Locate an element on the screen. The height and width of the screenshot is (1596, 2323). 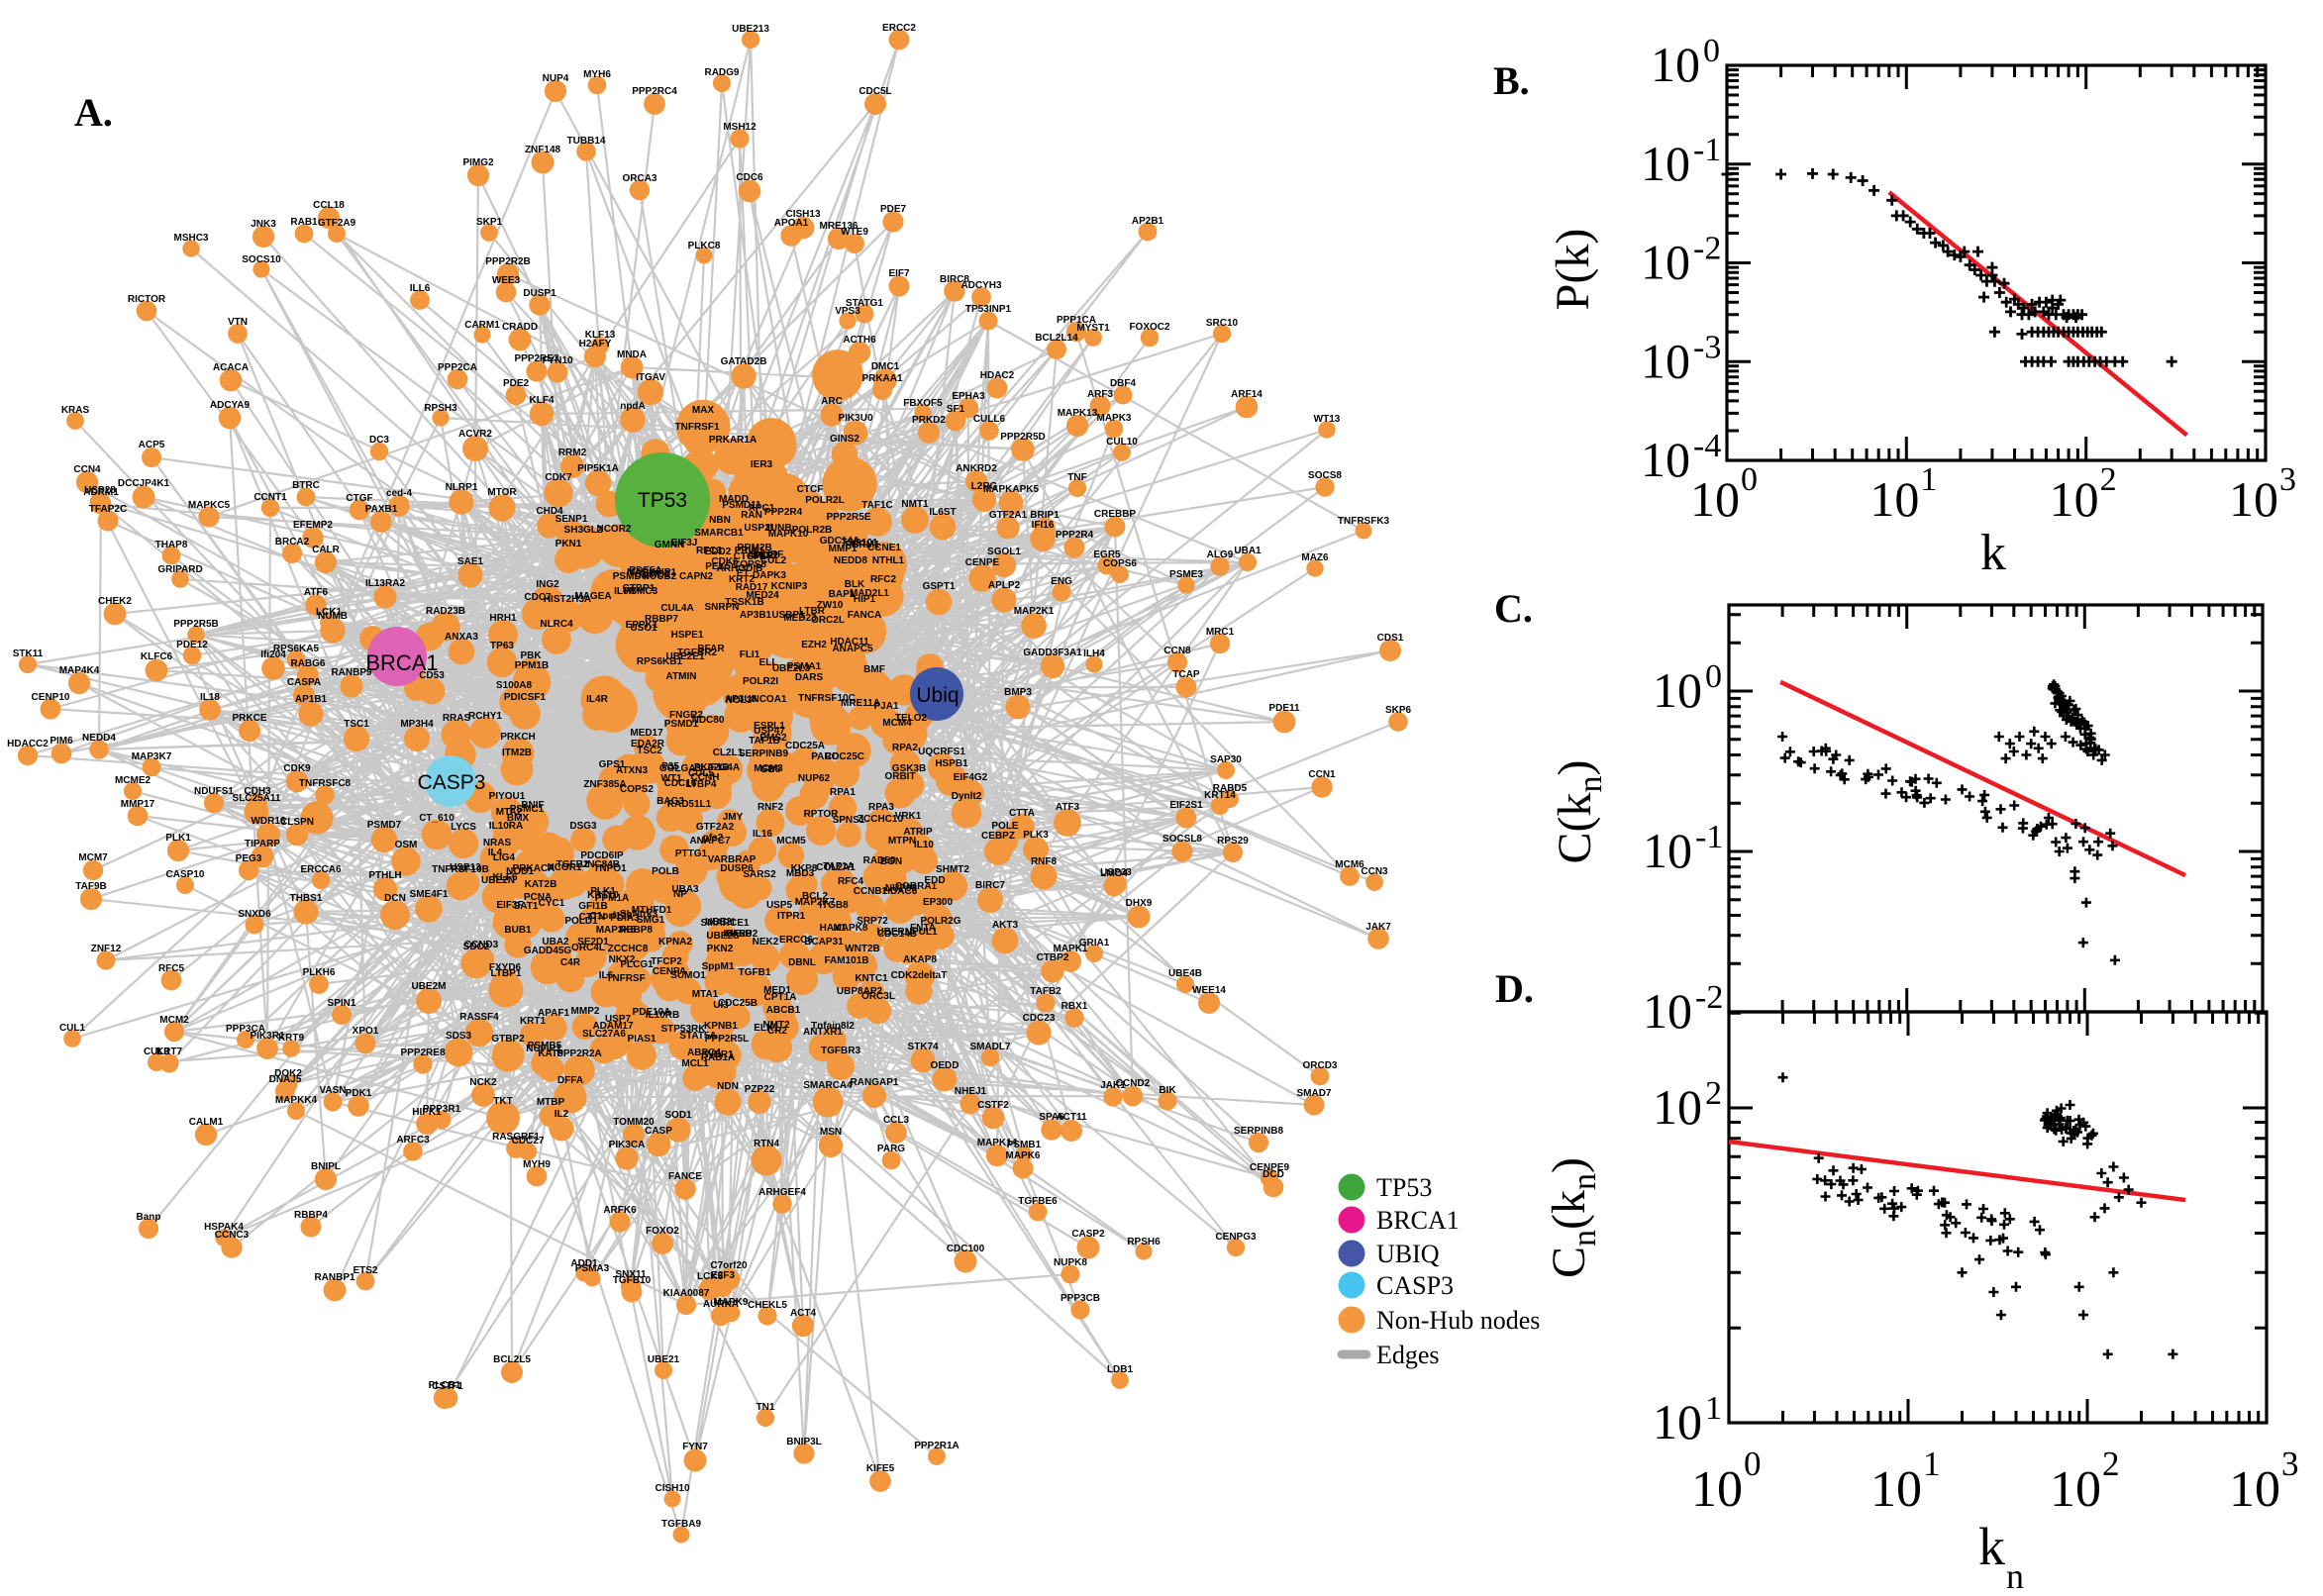
svg-text: CHEKL5 is located at coordinates (768, 1305).